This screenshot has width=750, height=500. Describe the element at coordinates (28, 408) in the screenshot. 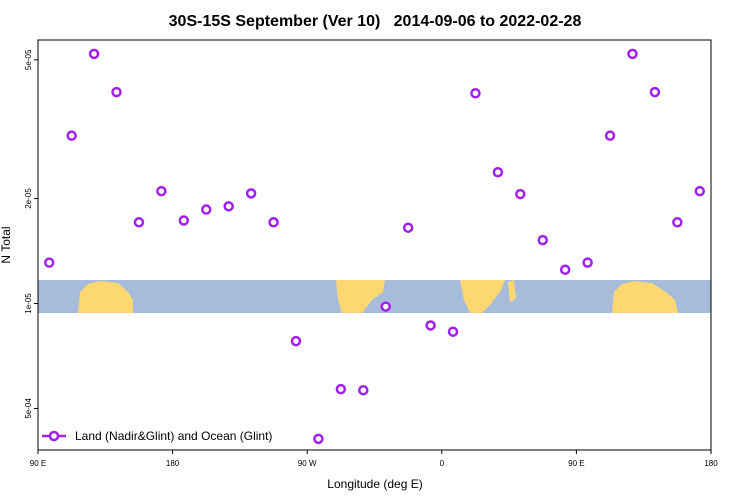

I see `y-tick-label: 5e-04` at that location.